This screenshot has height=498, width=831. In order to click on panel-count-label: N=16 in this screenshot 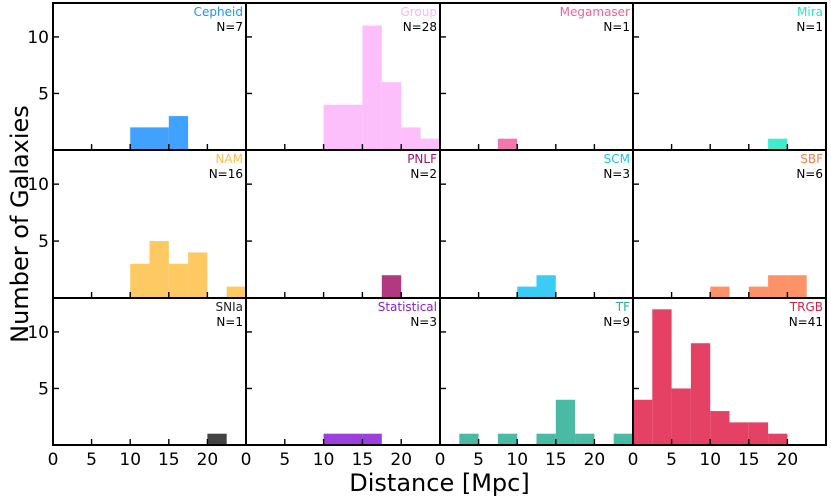, I will do `click(226, 174)`.